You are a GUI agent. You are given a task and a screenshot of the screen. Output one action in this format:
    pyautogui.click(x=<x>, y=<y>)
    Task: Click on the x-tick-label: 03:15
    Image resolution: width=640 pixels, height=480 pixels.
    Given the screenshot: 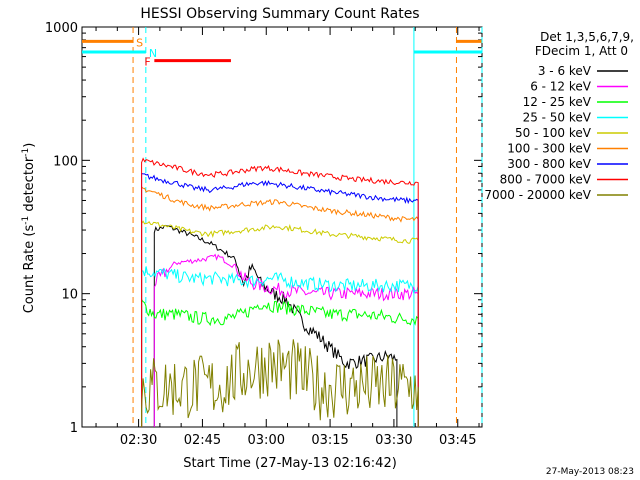 What is the action you would take?
    pyautogui.click(x=329, y=440)
    